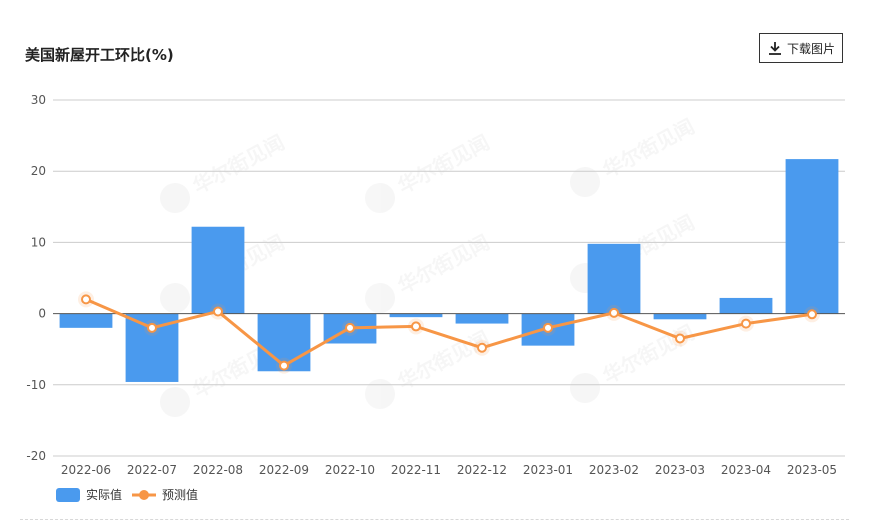 This screenshot has width=869, height=525. I want to click on y-tick-label: -10, so click(36, 385).